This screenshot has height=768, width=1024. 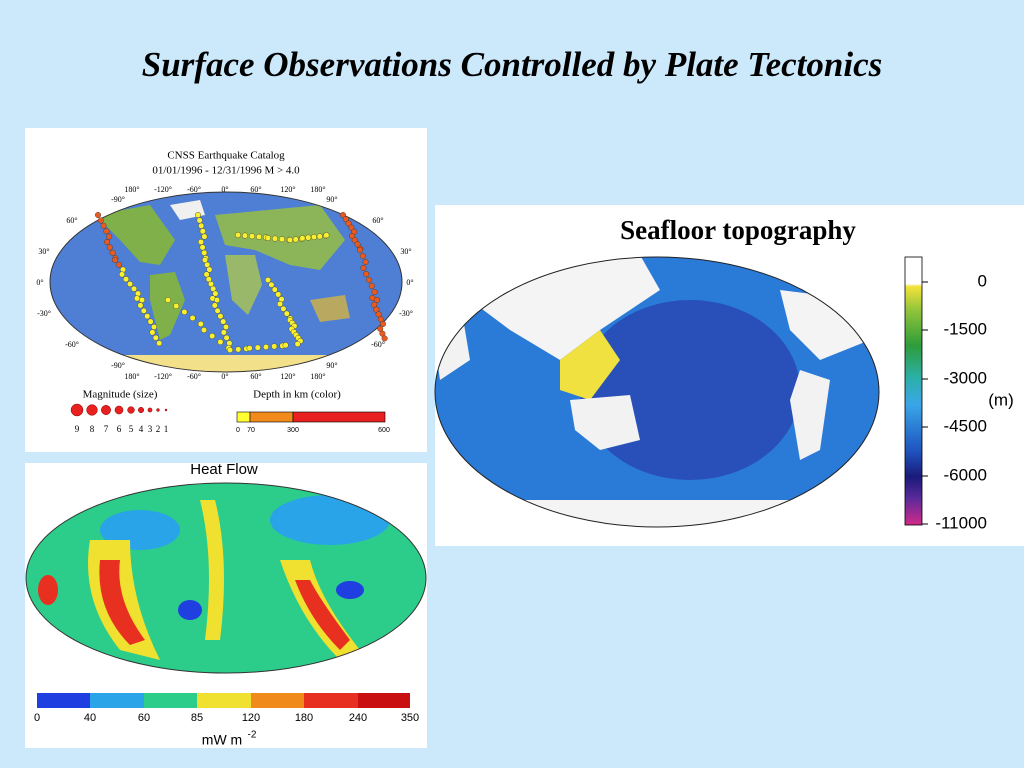 What do you see at coordinates (251, 430) in the screenshot?
I see `depth-tick: 70` at bounding box center [251, 430].